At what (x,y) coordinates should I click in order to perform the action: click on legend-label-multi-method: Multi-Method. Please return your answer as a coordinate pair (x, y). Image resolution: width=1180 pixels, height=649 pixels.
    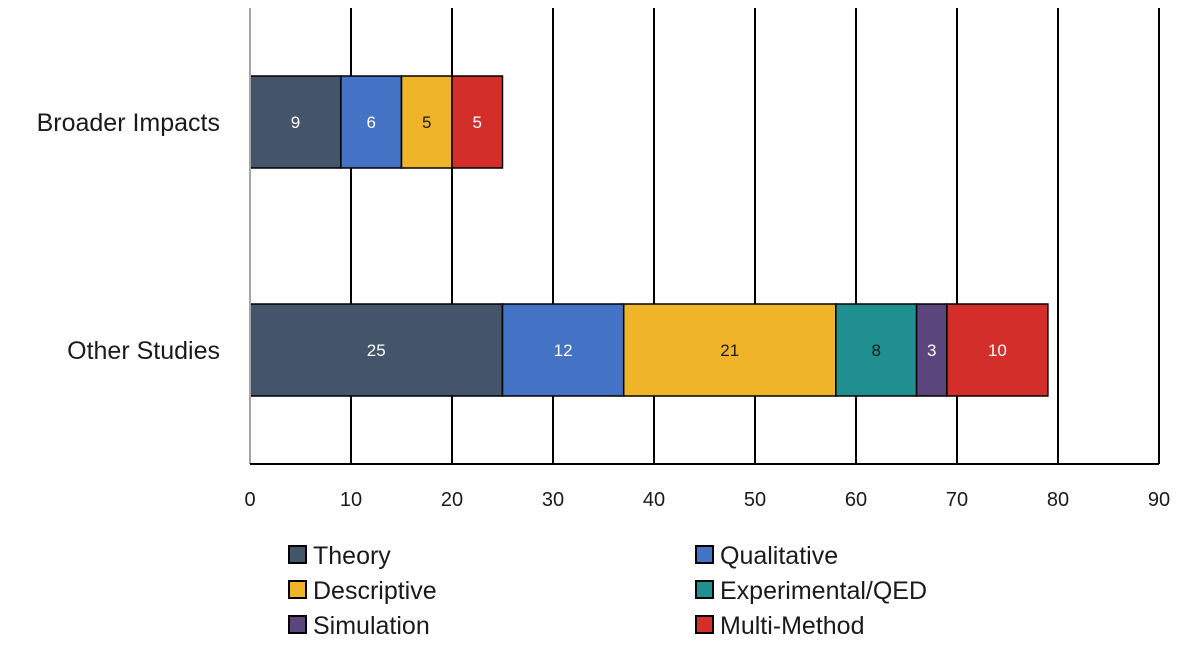
    Looking at the image, I should click on (792, 626).